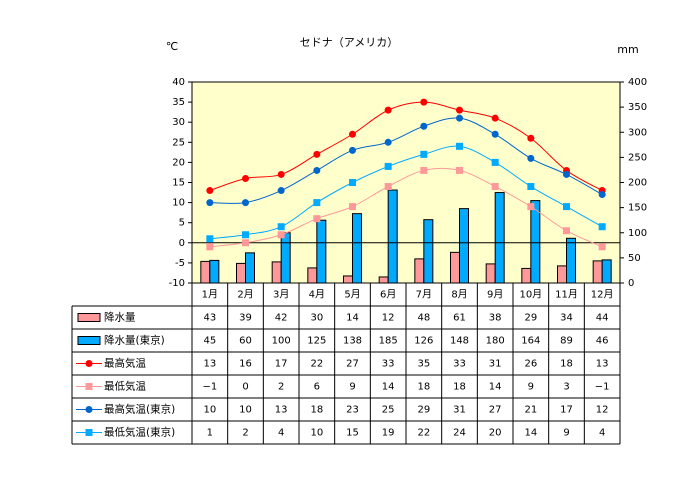 The image size is (694, 487). Describe the element at coordinates (459, 410) in the screenshot. I see `table-cell-value: 31` at that location.